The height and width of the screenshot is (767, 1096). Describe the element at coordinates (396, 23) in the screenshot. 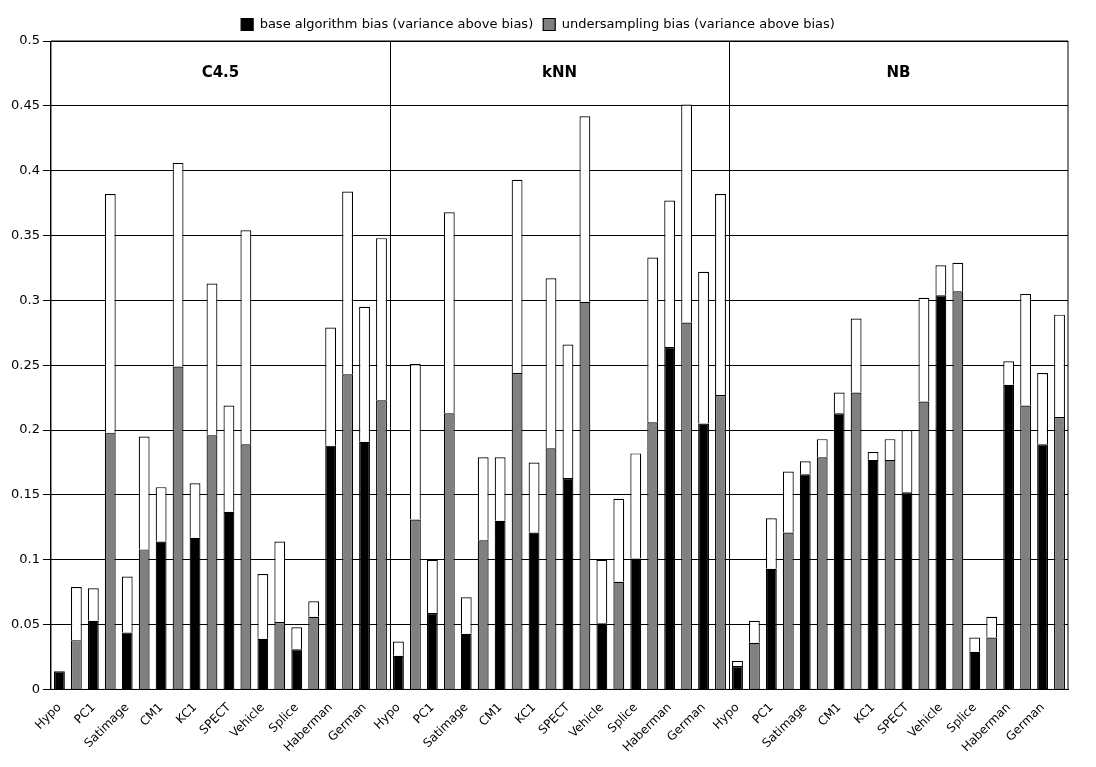

I see `legend-label: base algorithm bias (variance above bias)` at that location.